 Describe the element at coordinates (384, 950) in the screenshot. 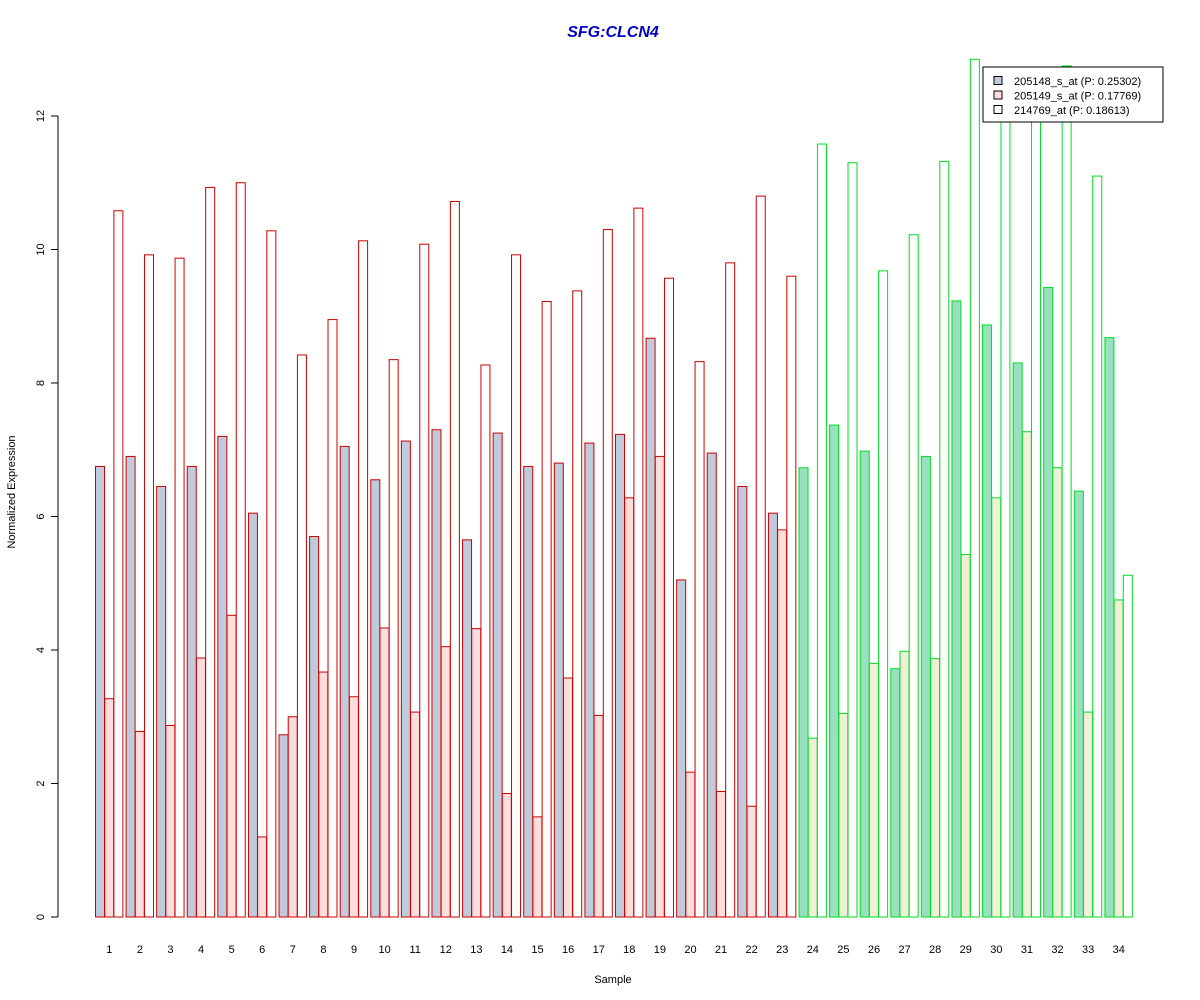

I see `x-tick-label: 10` at that location.